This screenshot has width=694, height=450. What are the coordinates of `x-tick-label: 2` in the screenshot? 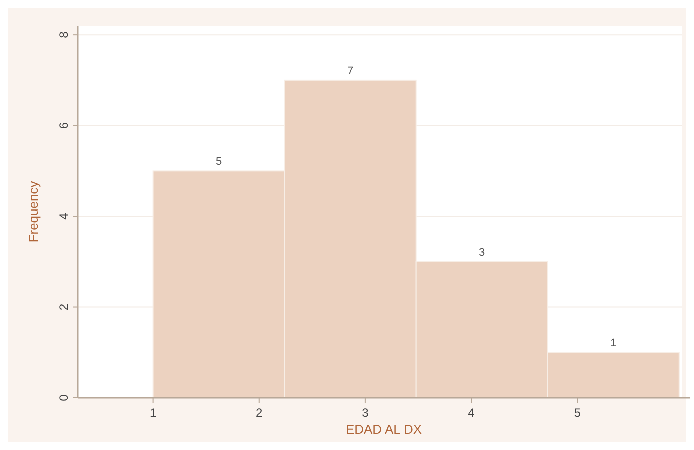 It's located at (260, 413).